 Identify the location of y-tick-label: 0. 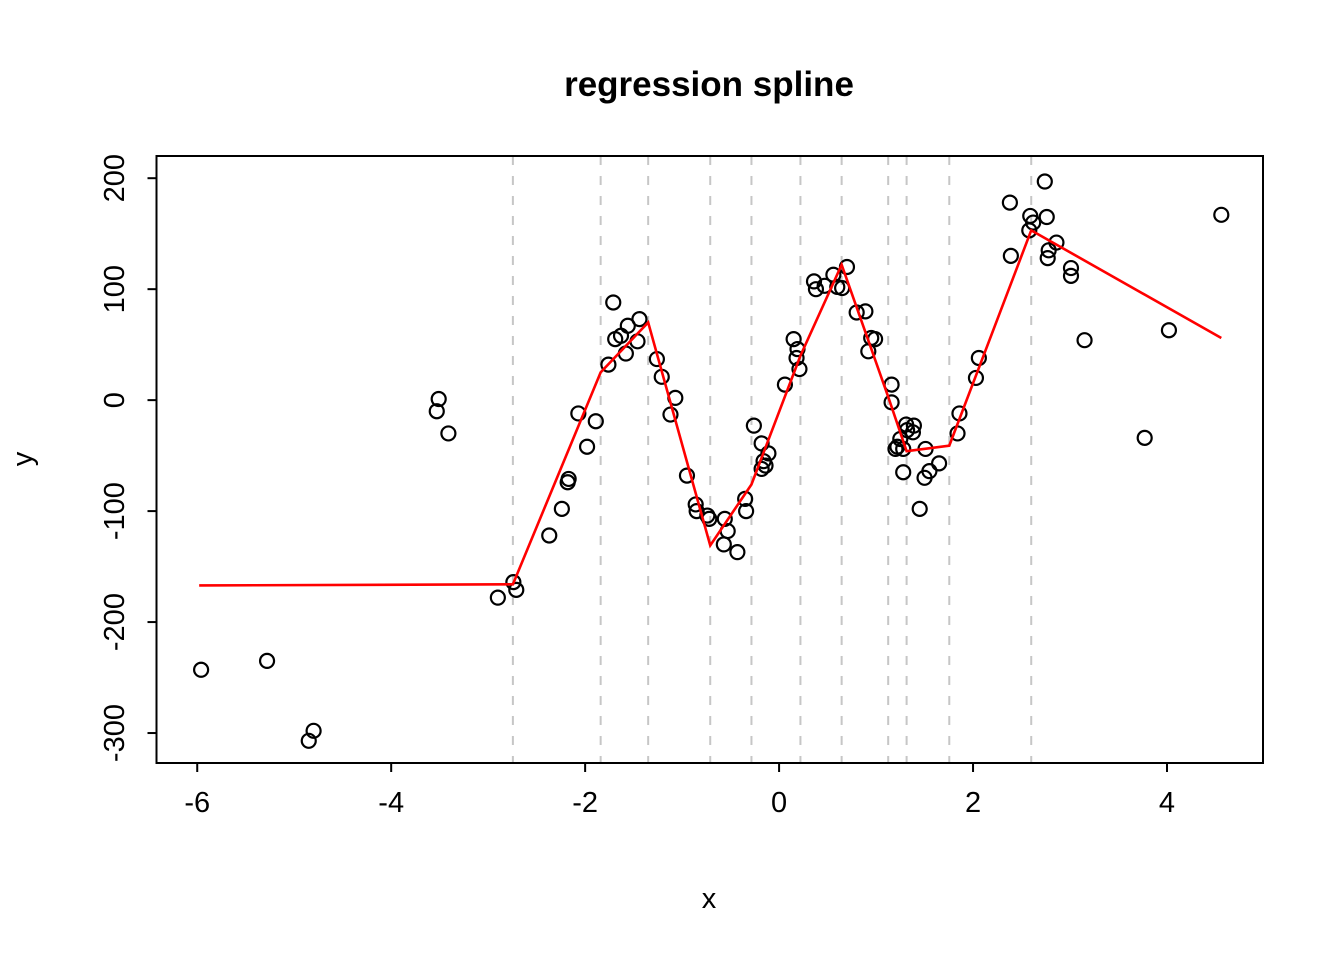
(115, 400).